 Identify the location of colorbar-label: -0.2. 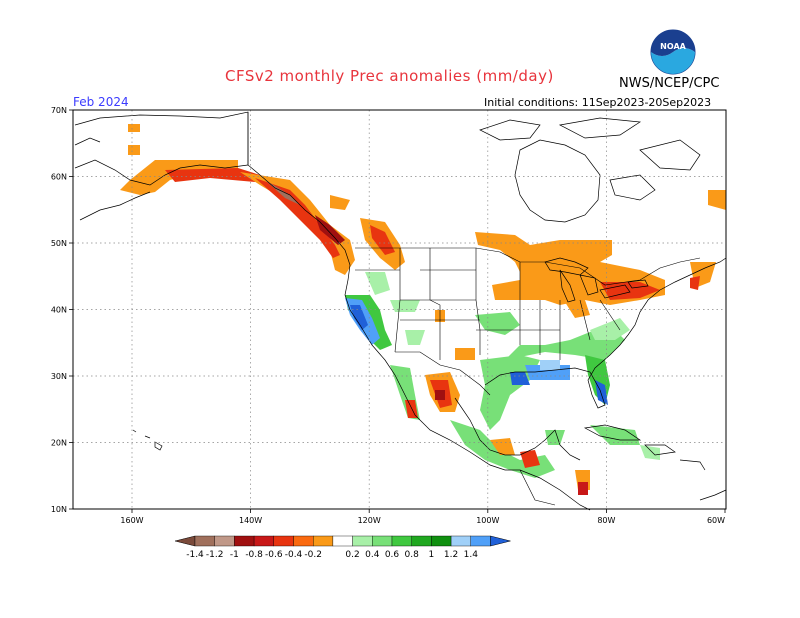
(313, 555).